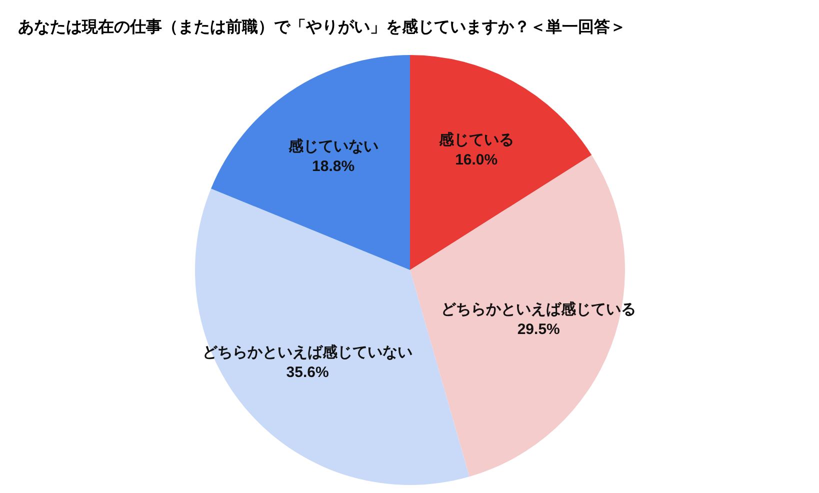  I want to click on slice-label: 感じていない, so click(332, 146).